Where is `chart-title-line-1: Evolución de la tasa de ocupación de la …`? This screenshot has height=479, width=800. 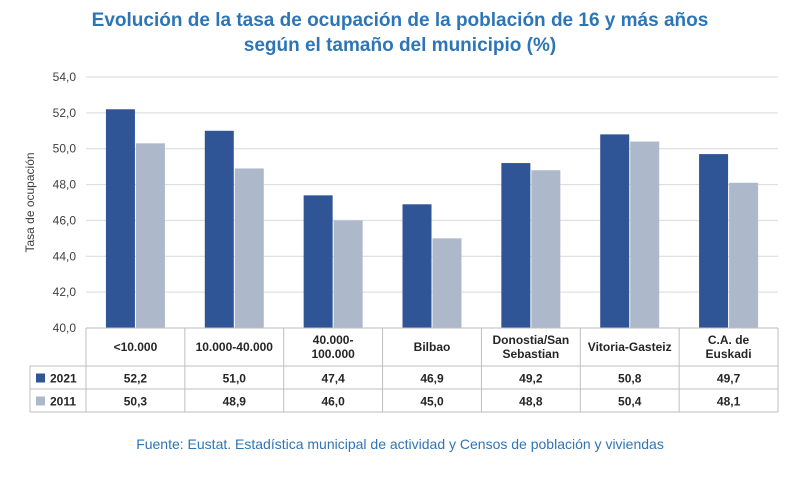
chart-title-line-1: Evolución de la tasa de ocupación de la … is located at coordinates (400, 20).